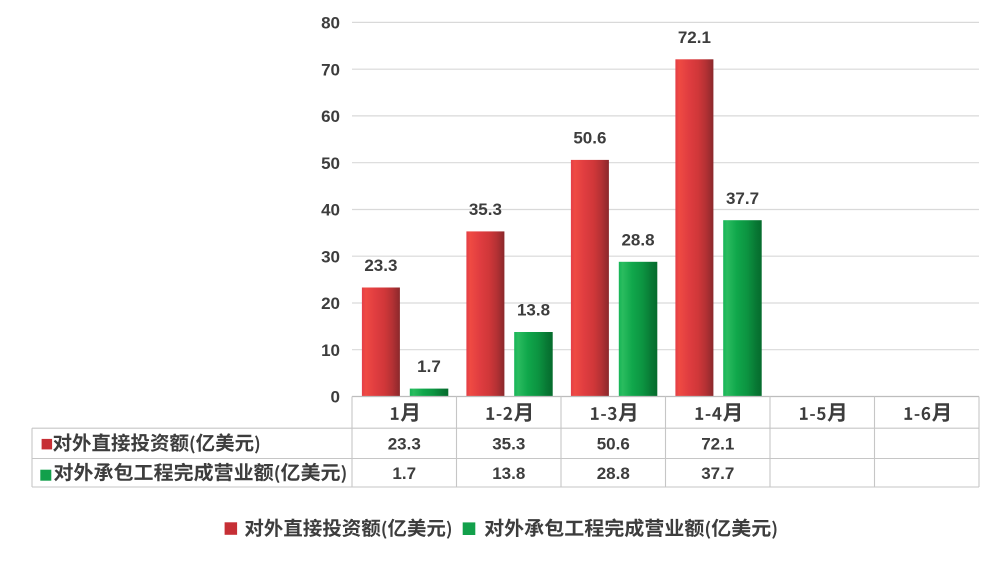  What do you see at coordinates (330, 210) in the screenshot?
I see `svg-text: 40` at bounding box center [330, 210].